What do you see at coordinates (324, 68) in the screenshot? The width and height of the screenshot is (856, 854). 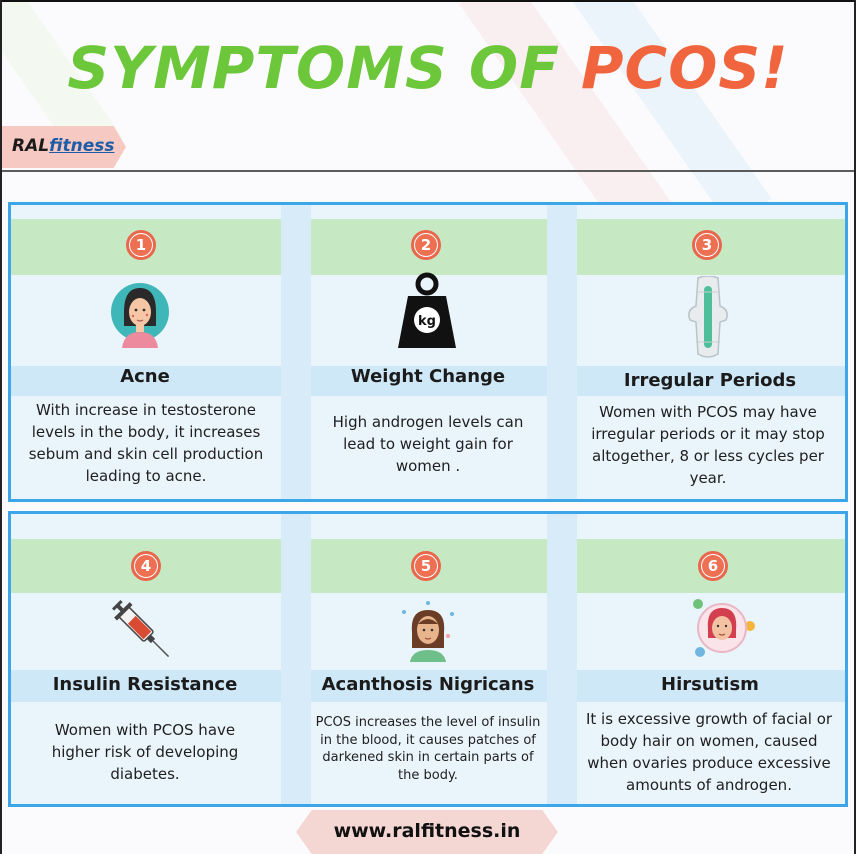 I see `title-part-green: SYMPTOMS OF` at bounding box center [324, 68].